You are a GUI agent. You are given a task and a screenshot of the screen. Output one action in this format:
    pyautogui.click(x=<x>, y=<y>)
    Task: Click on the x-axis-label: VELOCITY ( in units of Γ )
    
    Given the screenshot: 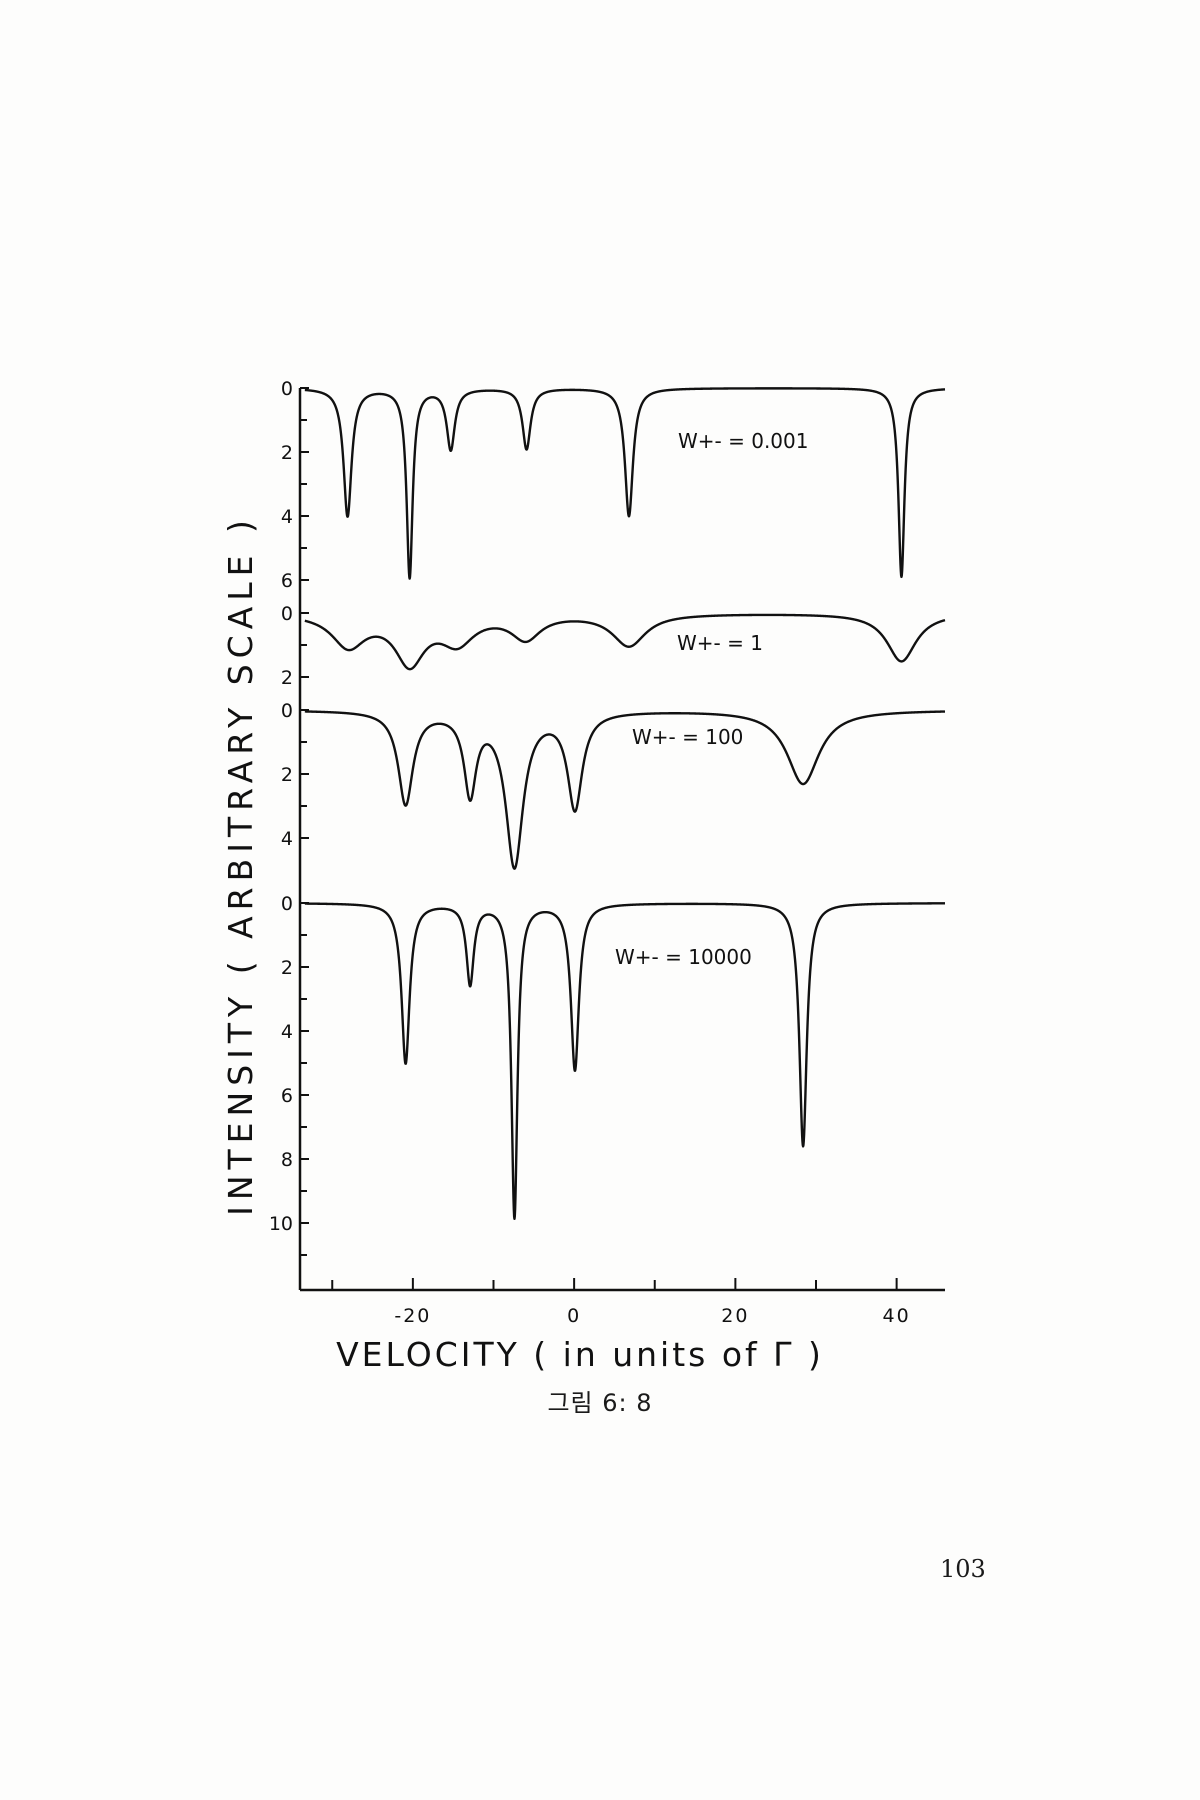 What is the action you would take?
    pyautogui.click(x=580, y=1354)
    